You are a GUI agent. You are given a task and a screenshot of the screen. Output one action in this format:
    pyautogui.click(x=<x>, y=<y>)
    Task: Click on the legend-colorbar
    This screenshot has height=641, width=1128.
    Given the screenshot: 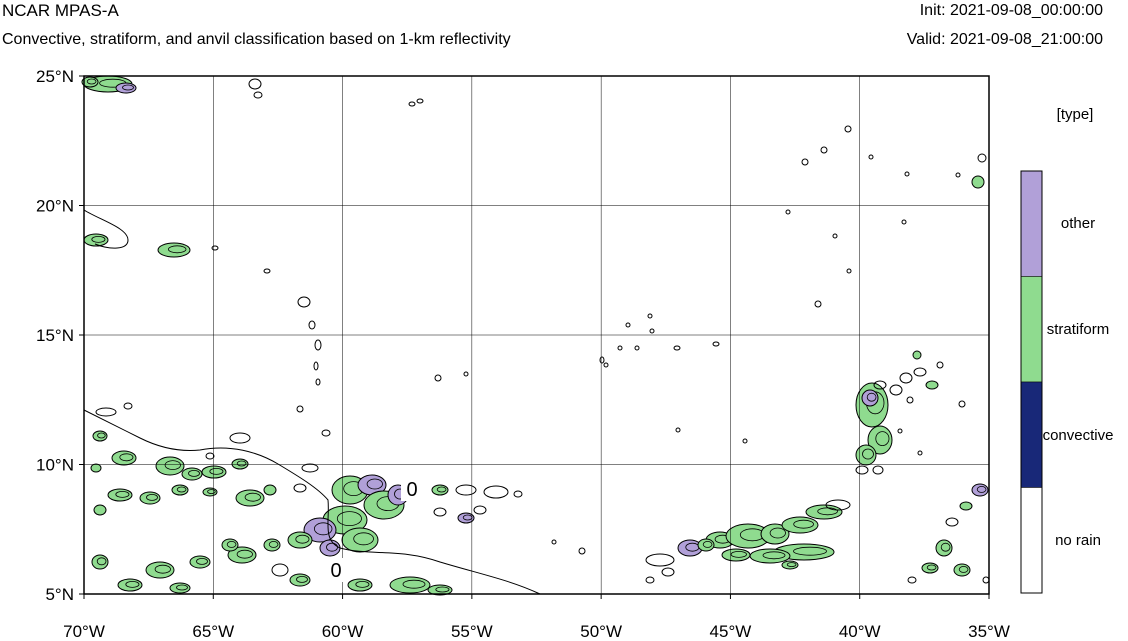 What is the action you would take?
    pyautogui.click(x=1031, y=382)
    